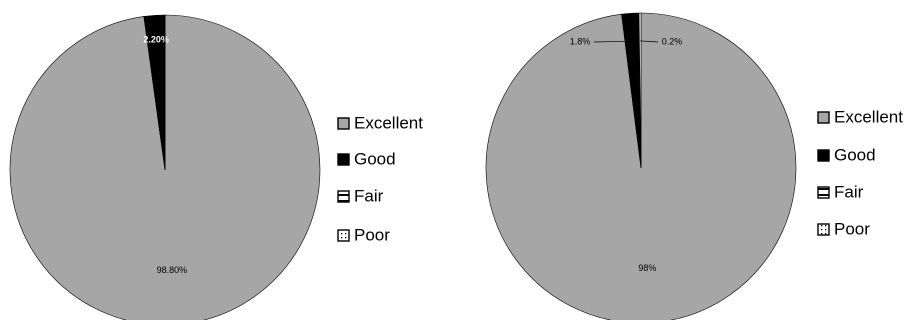  I want to click on data-label: 98%, so click(647, 268).